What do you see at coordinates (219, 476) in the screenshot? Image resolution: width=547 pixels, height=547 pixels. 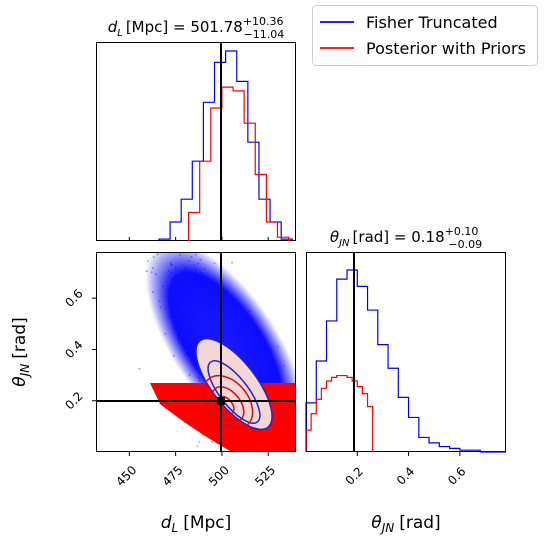 I see `scatter-xtick-label: 500` at bounding box center [219, 476].